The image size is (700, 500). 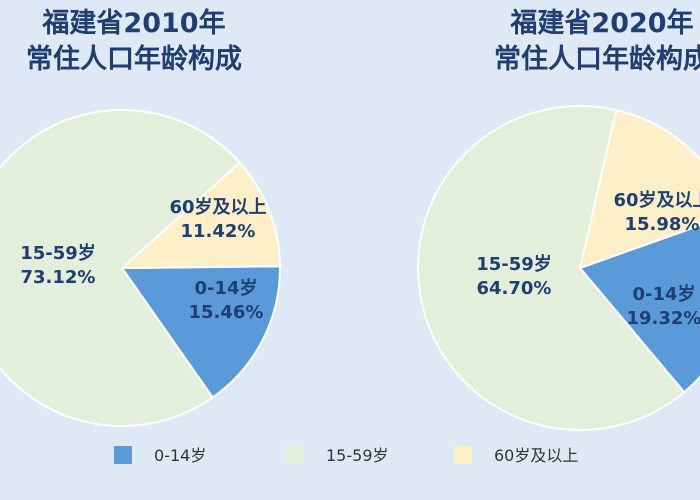 I want to click on slice-label-2020-age-15-59: 15-59岁, so click(x=514, y=264).